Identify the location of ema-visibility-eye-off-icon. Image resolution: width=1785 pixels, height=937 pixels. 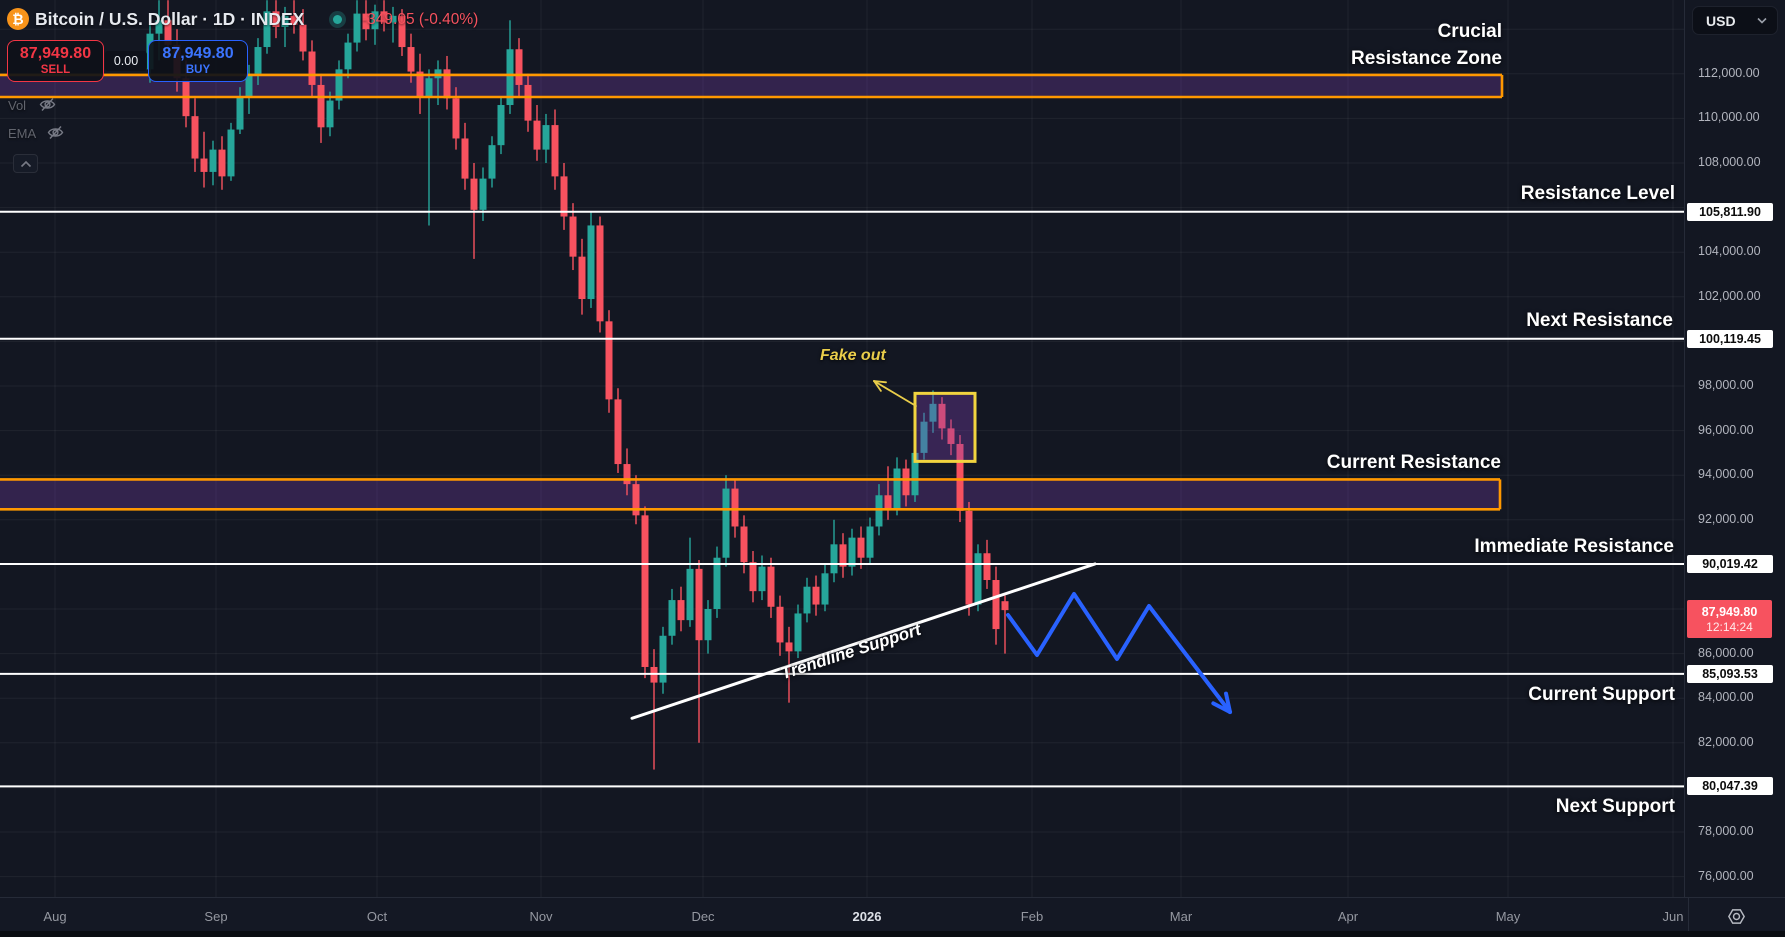
(55, 135).